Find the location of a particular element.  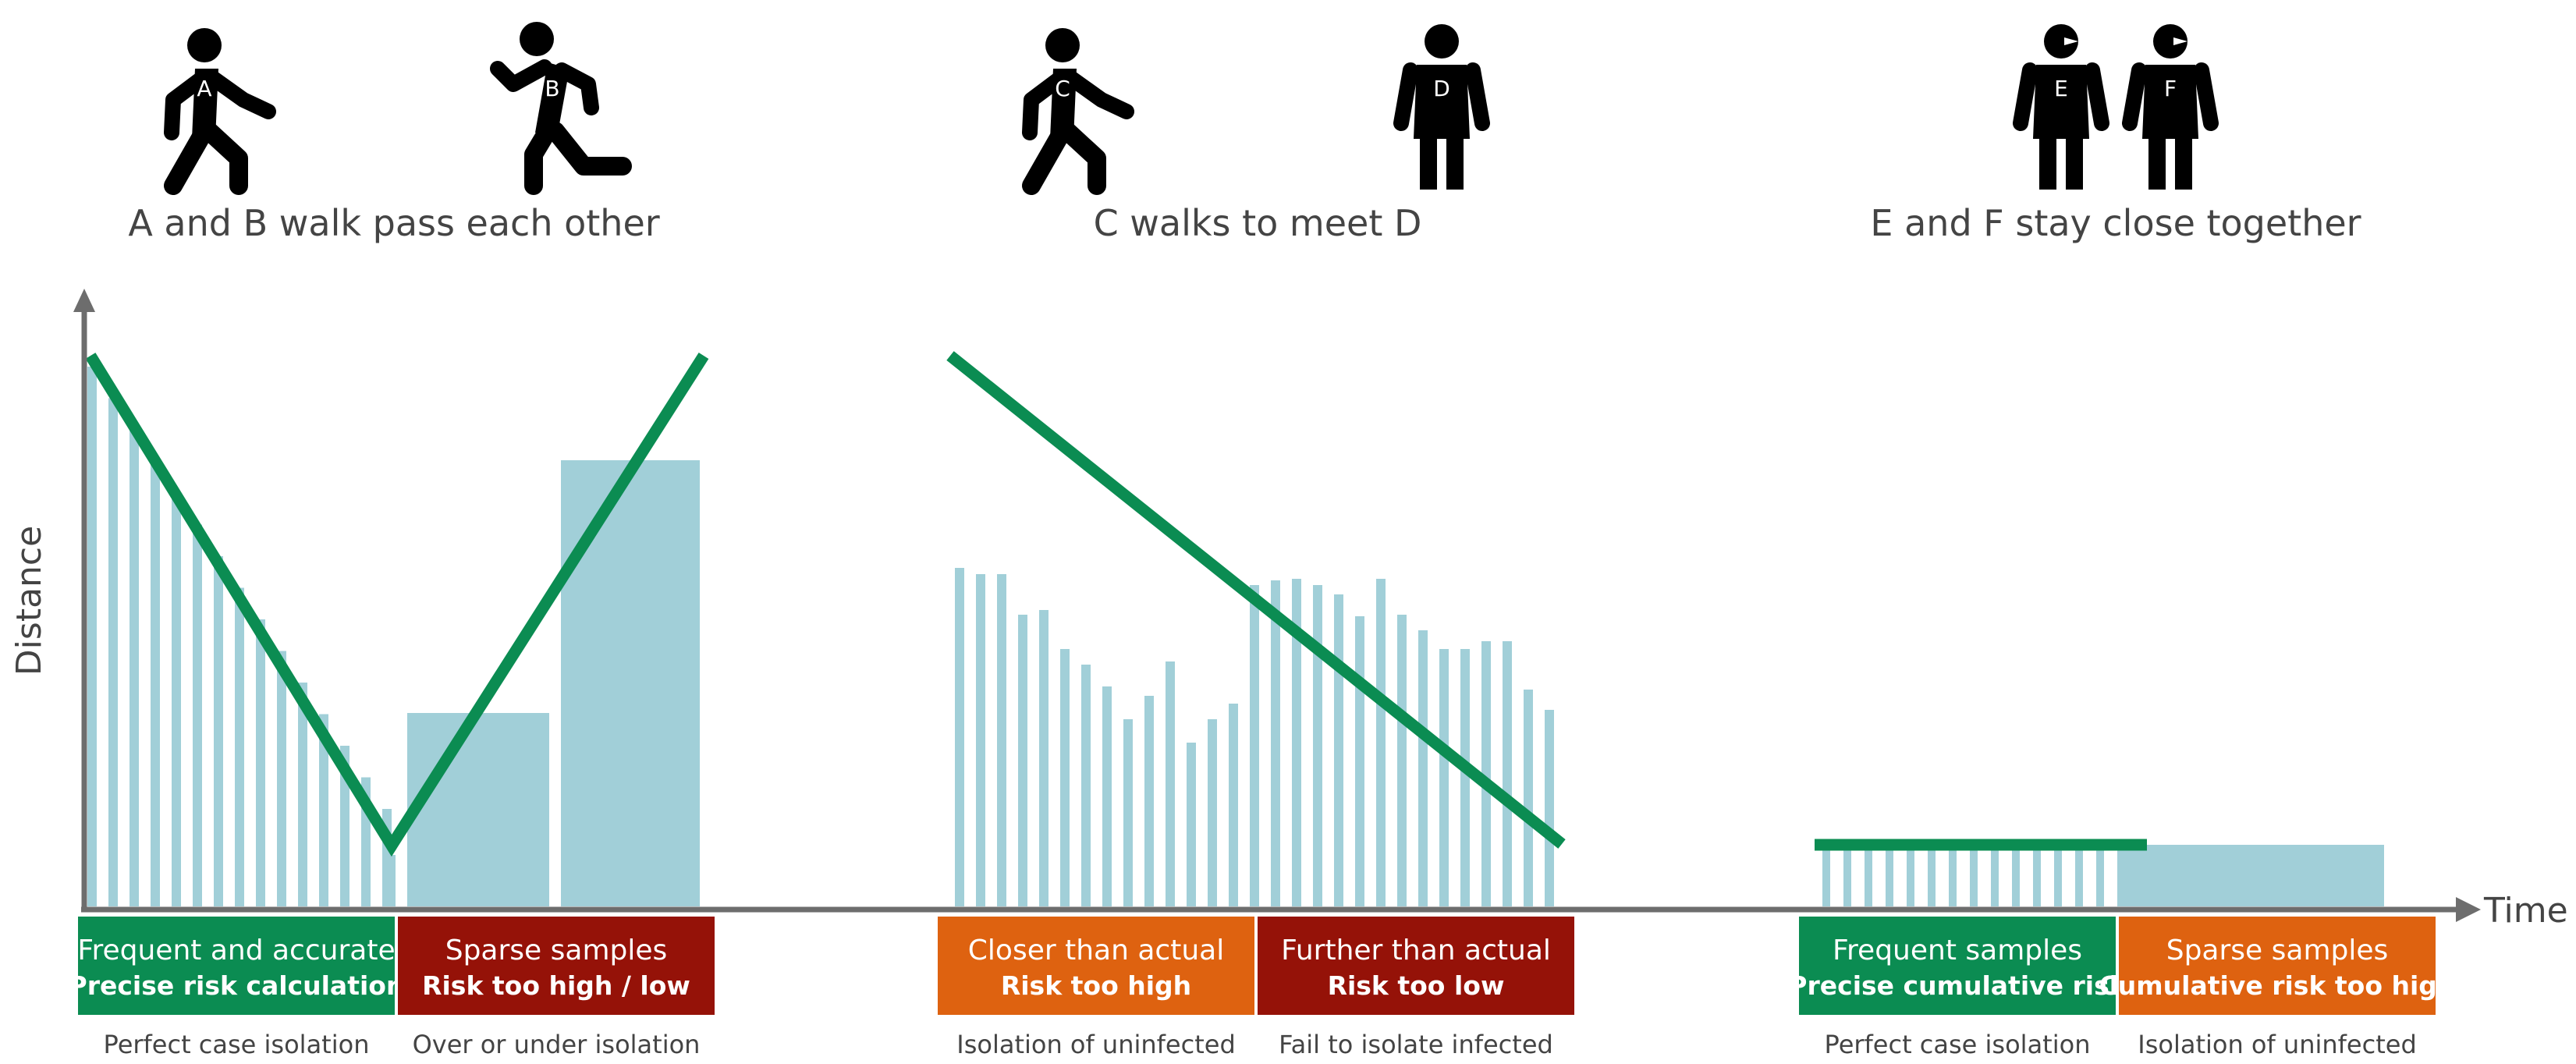

outcome-caption: Fail to isolate infected is located at coordinates (1416, 1044).